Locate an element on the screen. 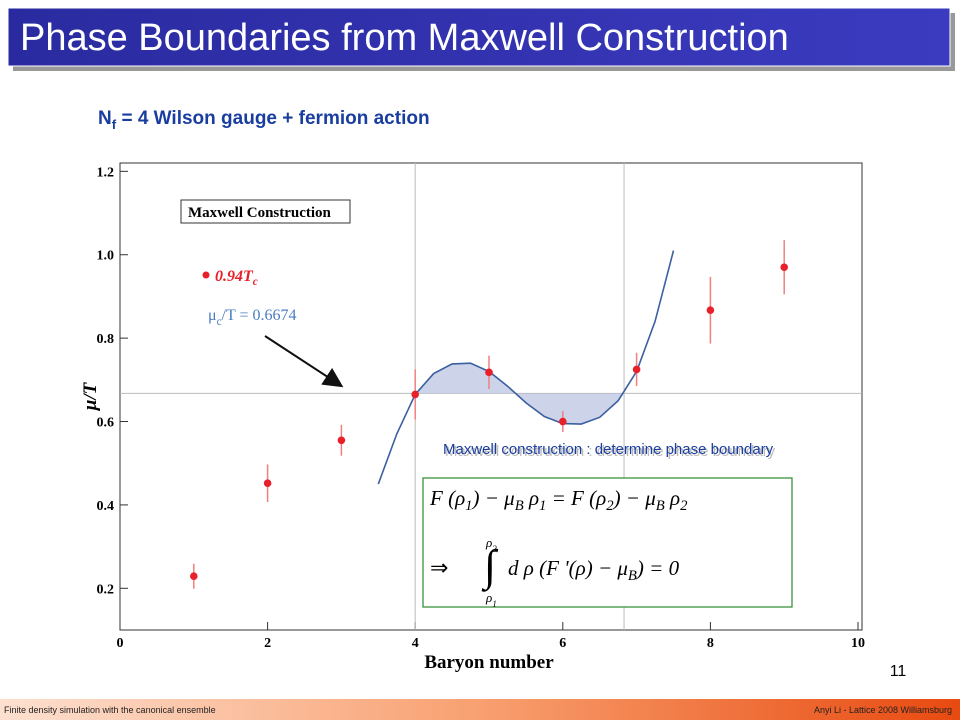 Image resolution: width=960 pixels, height=720 pixels. x-tick-label: 4 is located at coordinates (415, 643).